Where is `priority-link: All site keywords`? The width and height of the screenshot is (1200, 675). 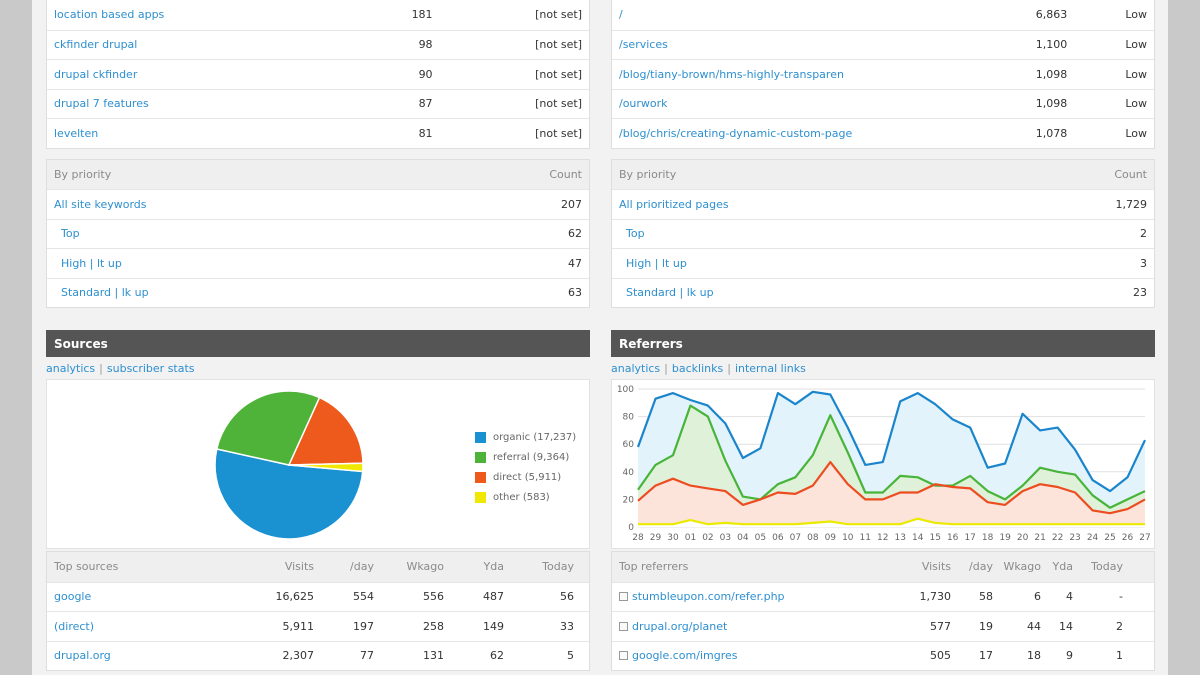 priority-link: All site keywords is located at coordinates (100, 204).